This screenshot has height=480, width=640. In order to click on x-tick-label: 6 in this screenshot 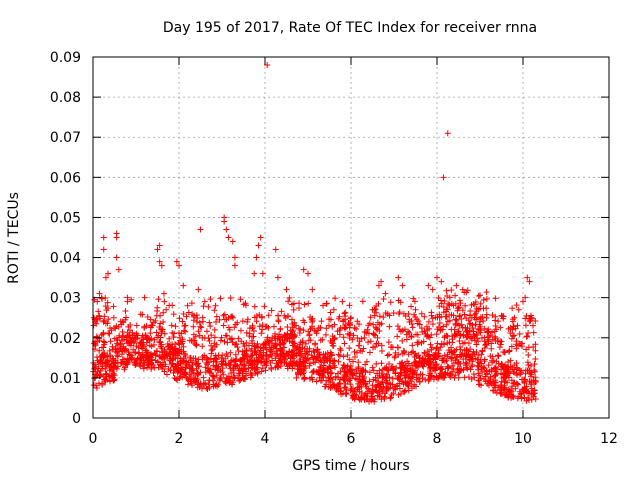, I will do `click(351, 439)`.